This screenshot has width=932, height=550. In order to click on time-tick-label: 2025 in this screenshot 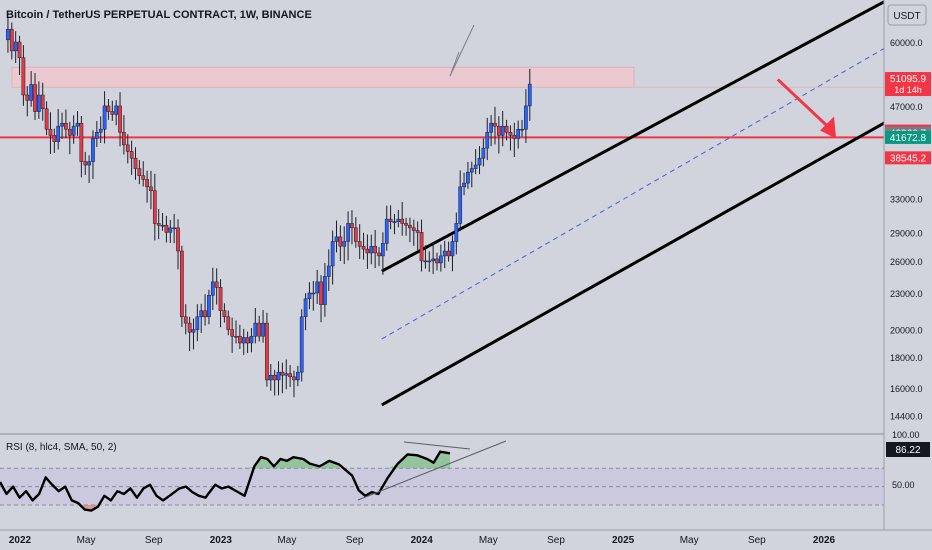, I will do `click(623, 540)`.